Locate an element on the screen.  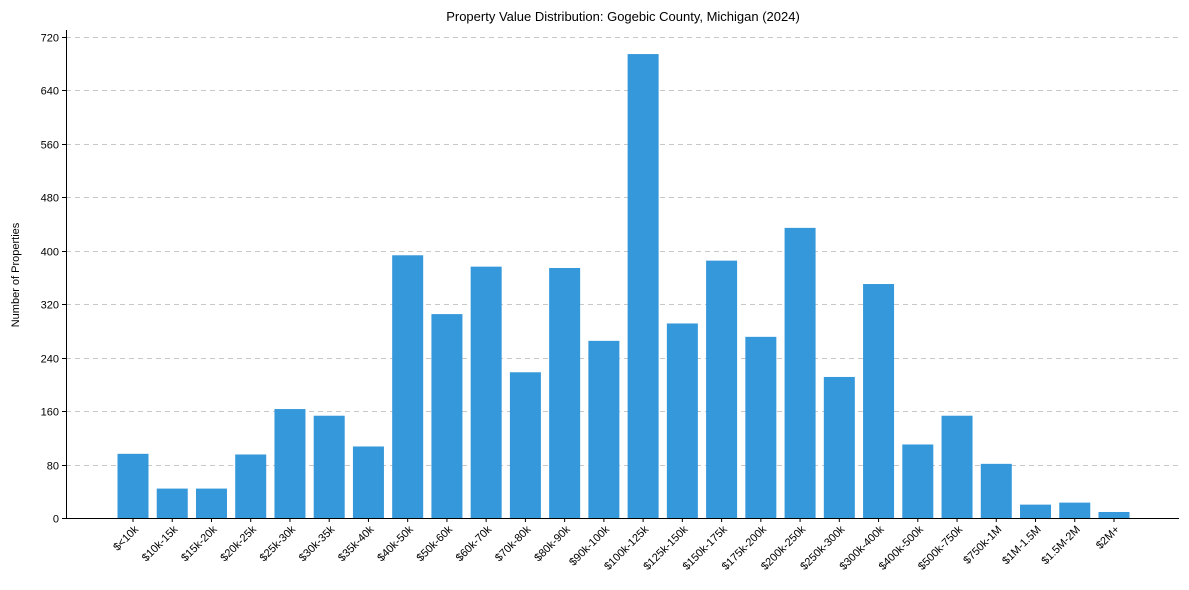
y-tick-label: 560 is located at coordinates (50, 146).